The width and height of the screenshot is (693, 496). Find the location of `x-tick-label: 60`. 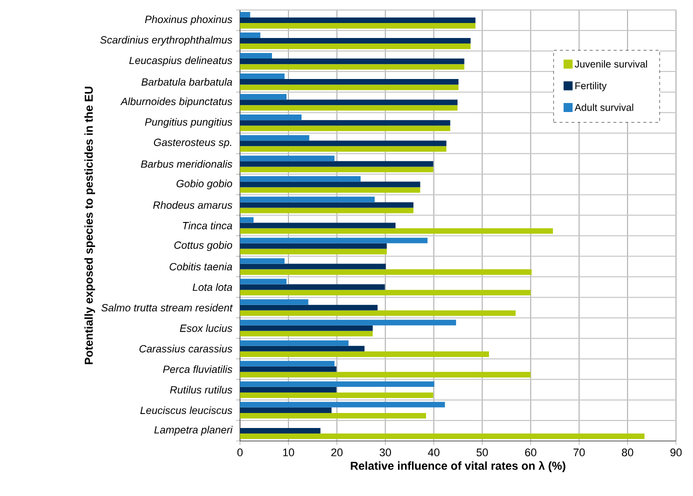

x-tick-label: 60 is located at coordinates (530, 452).